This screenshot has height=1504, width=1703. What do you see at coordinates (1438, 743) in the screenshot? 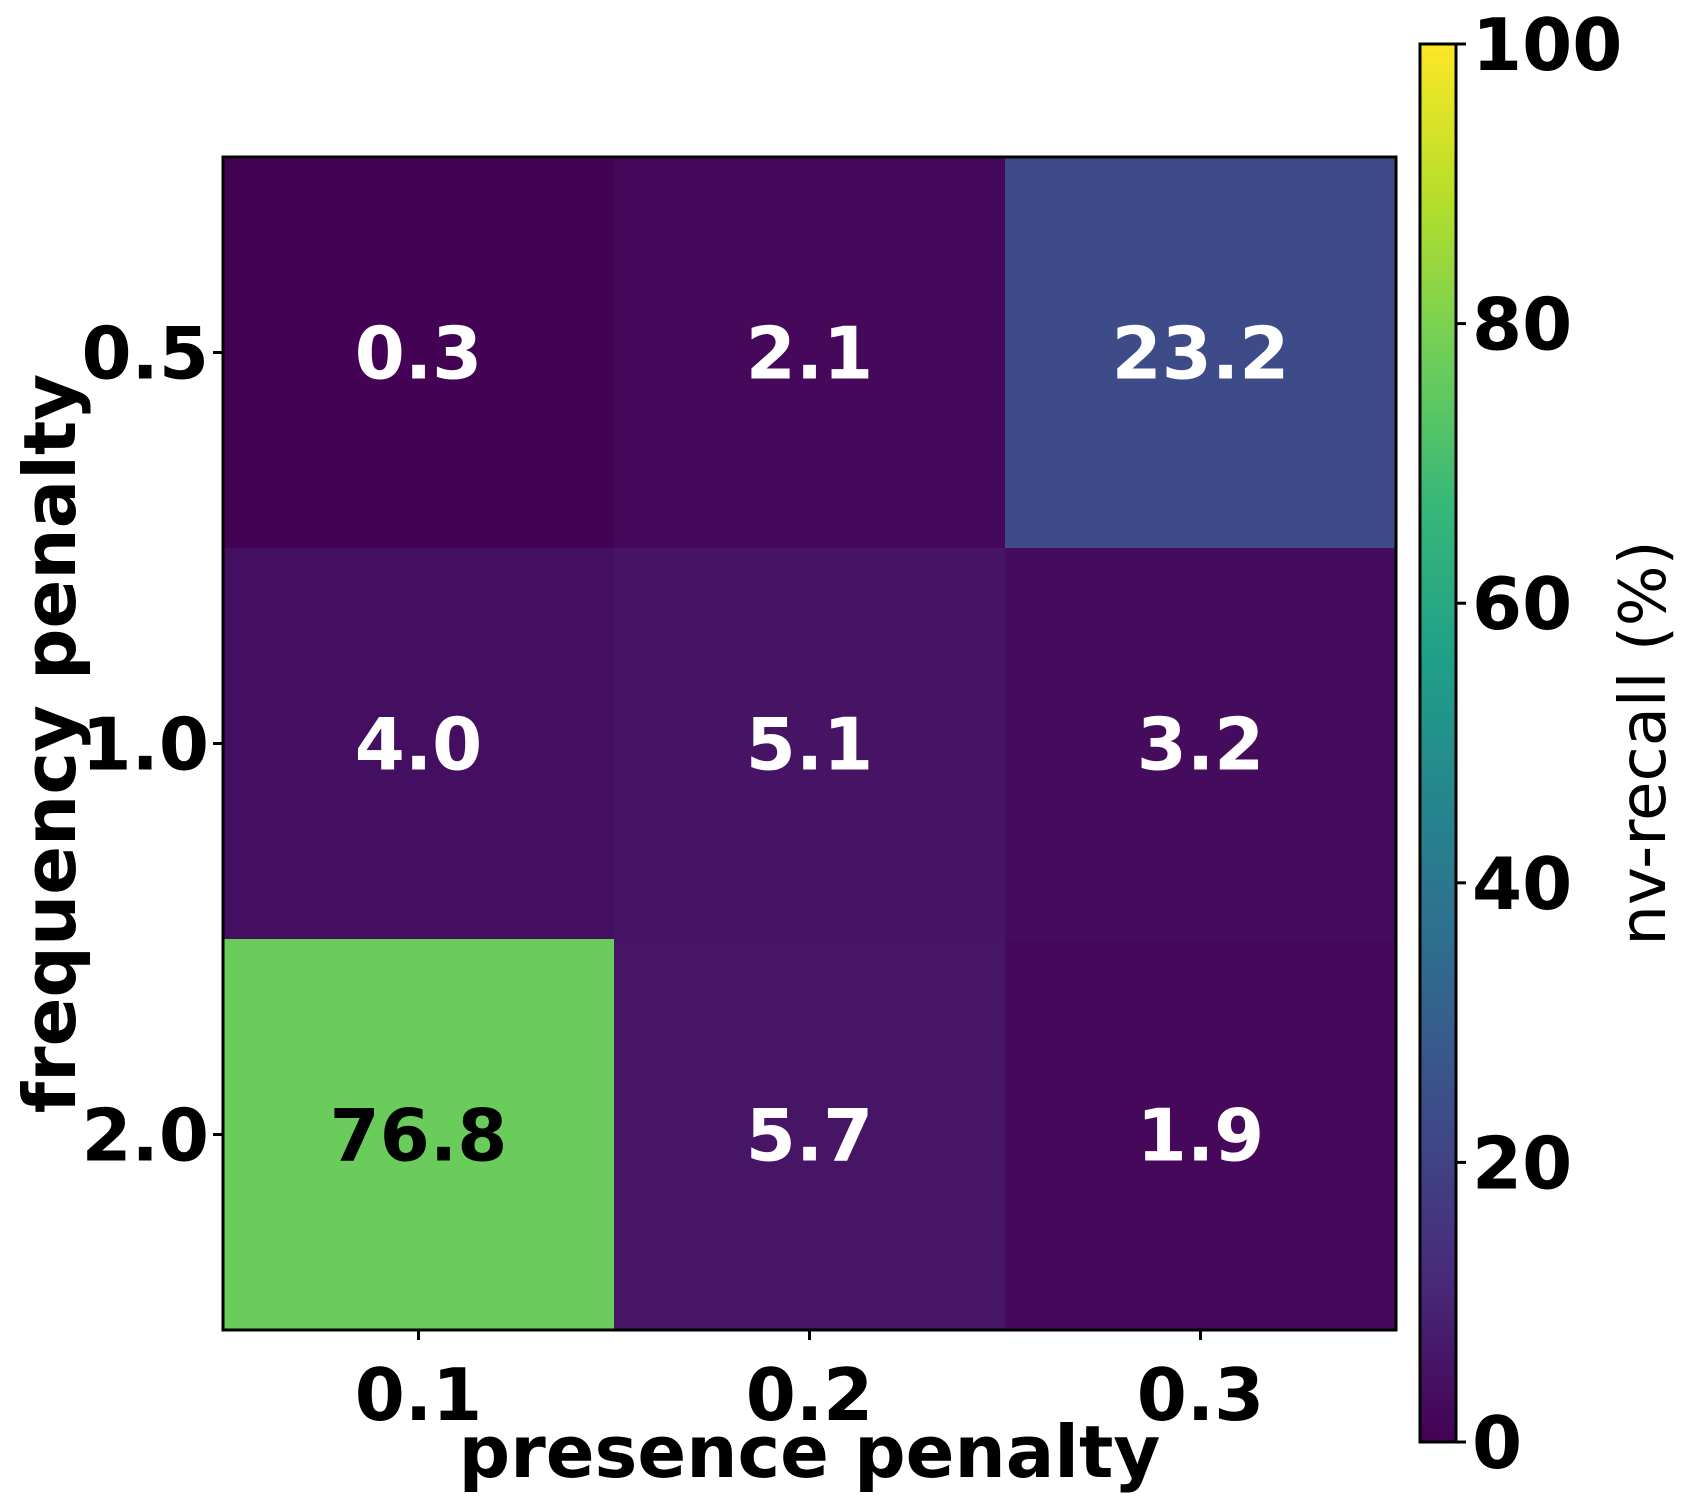
I see `colorbar` at bounding box center [1438, 743].